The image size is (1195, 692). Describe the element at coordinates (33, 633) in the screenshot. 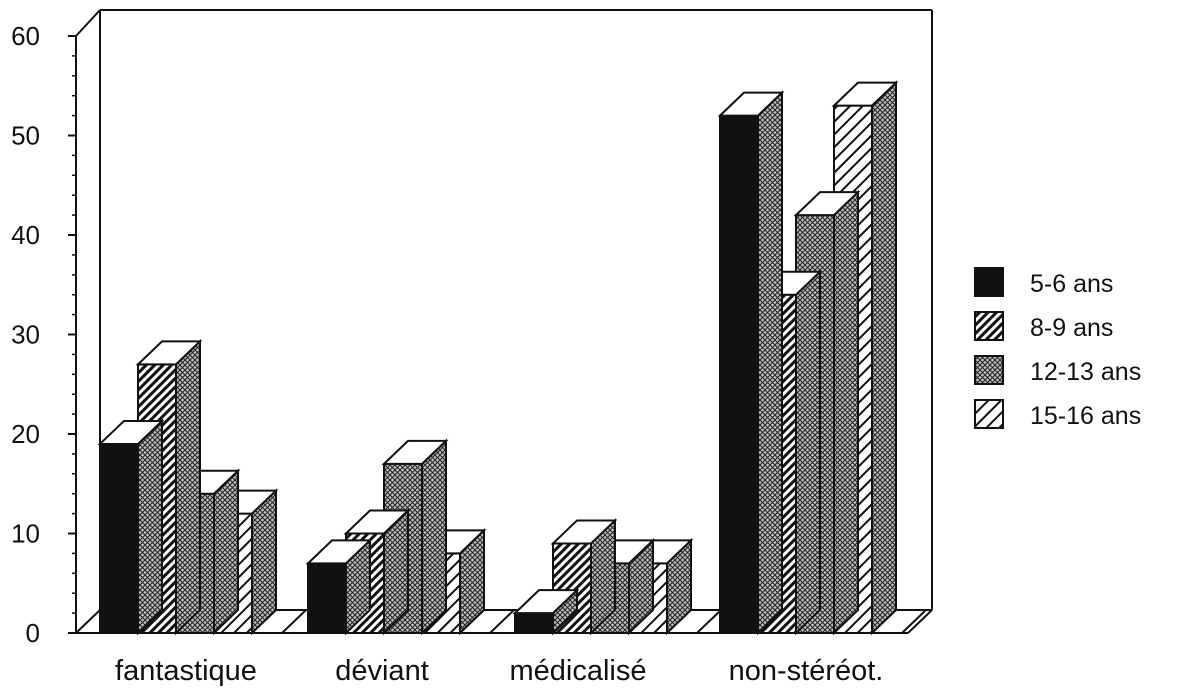

I see `y-tick-label: 0` at that location.